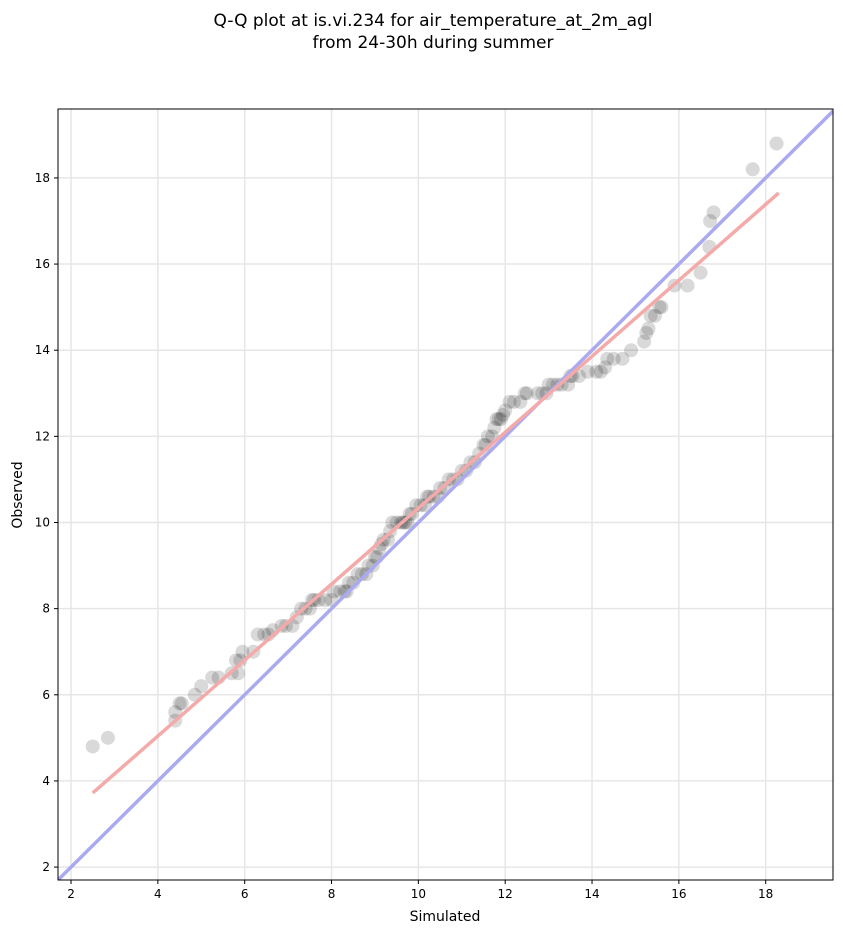 The height and width of the screenshot is (934, 843). Describe the element at coordinates (42, 264) in the screenshot. I see `y-tick-label: 16` at that location.